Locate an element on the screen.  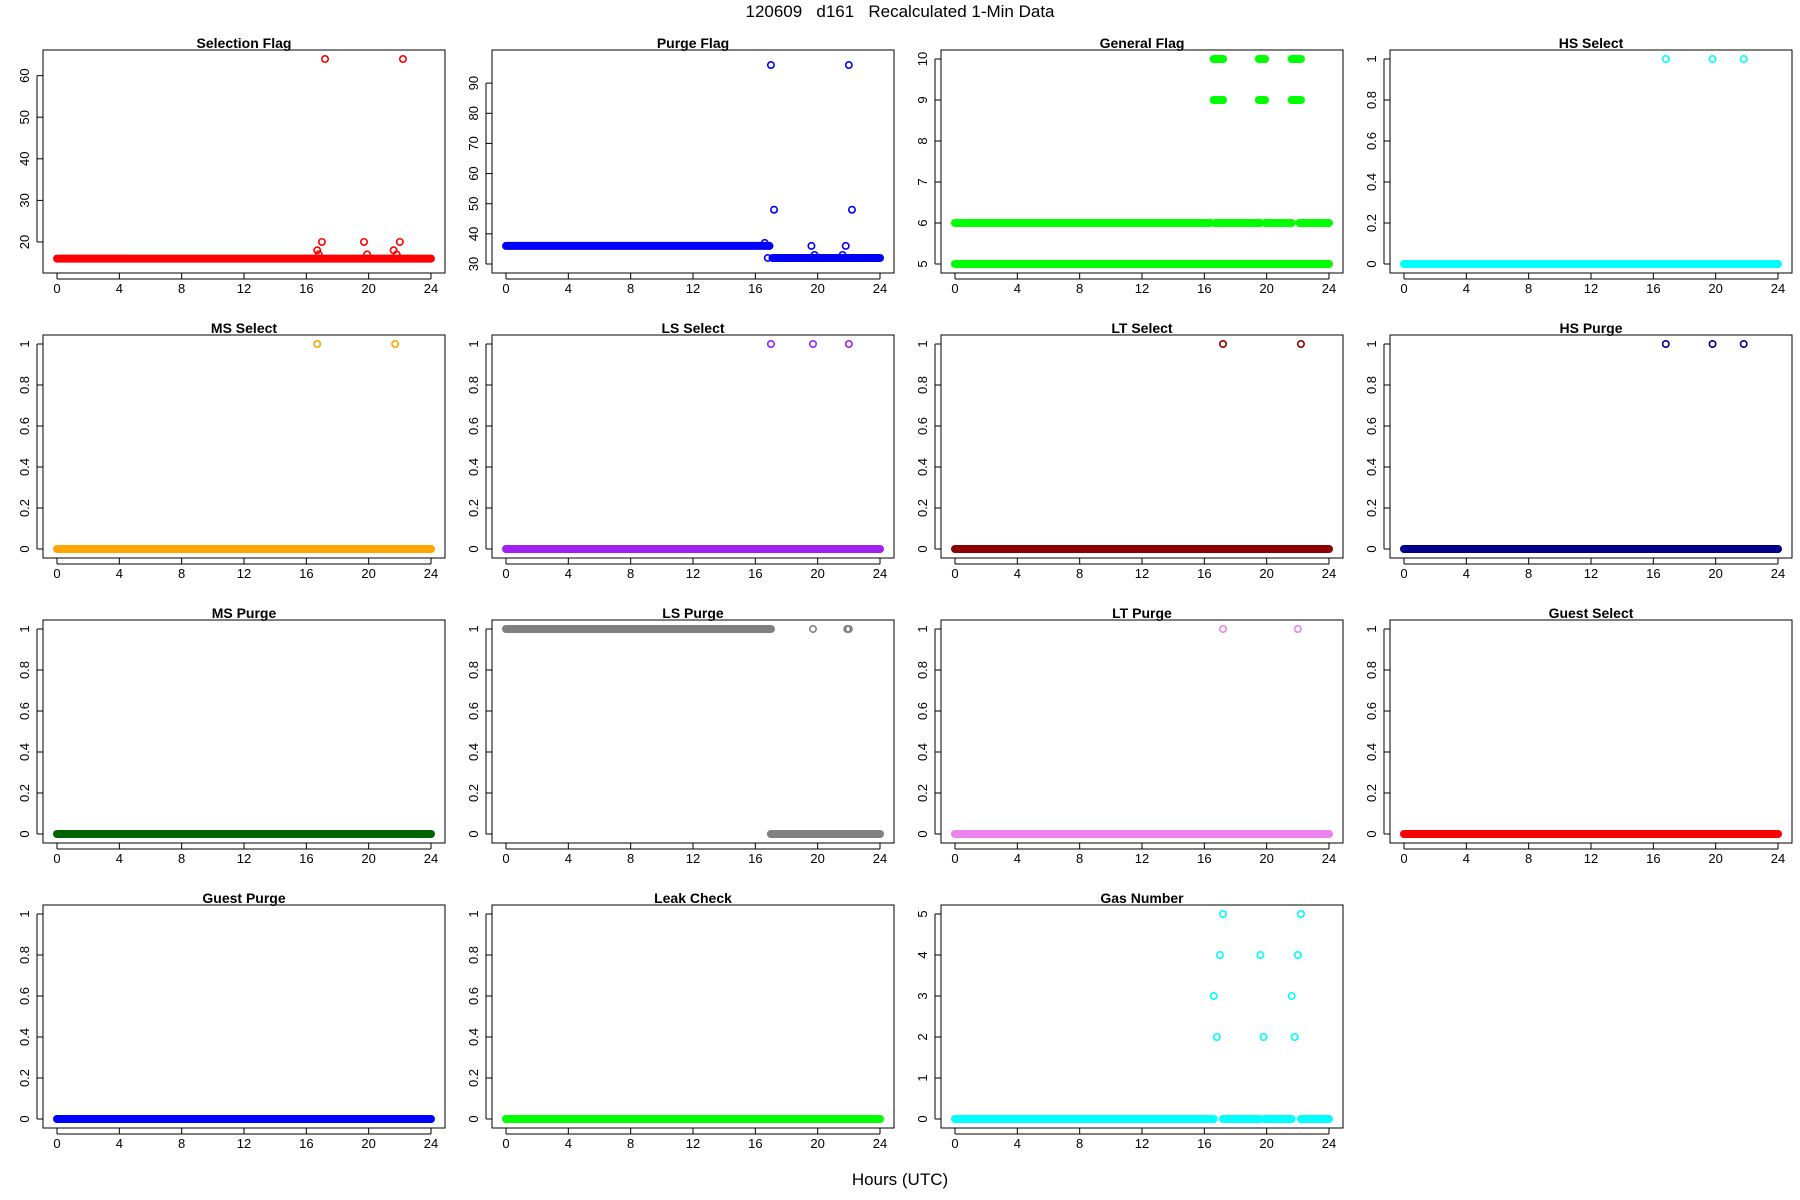
panel-title: HS Select is located at coordinates (1591, 43).